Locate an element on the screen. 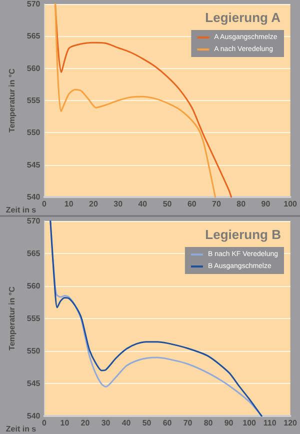 Image resolution: width=300 pixels, height=434 pixels. text: Legierung A is located at coordinates (243, 17).